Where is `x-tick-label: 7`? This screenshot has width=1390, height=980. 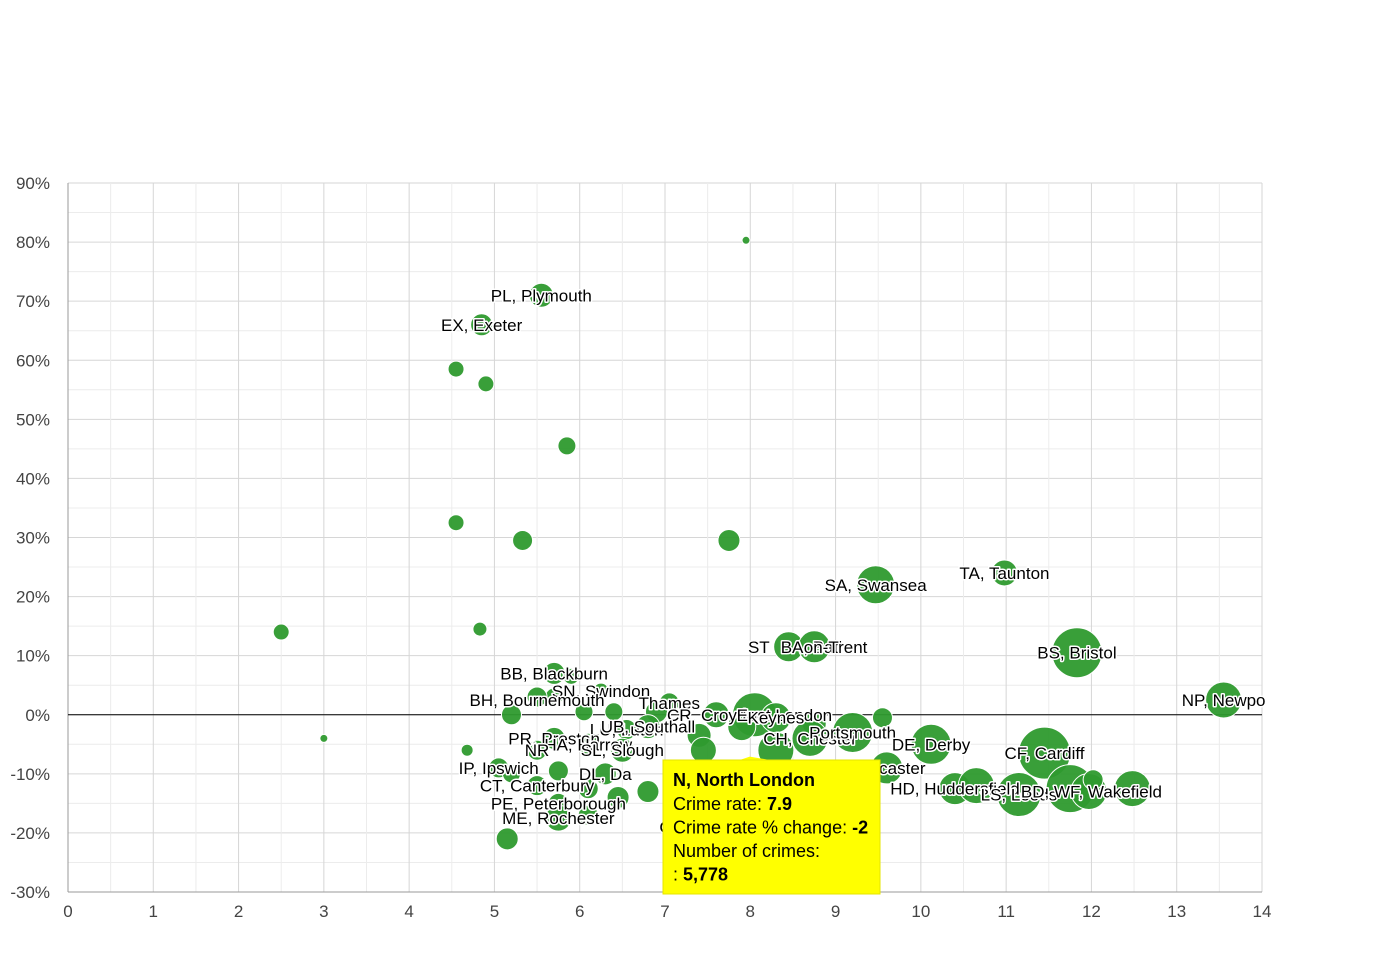 x-tick-label: 7 is located at coordinates (664, 911).